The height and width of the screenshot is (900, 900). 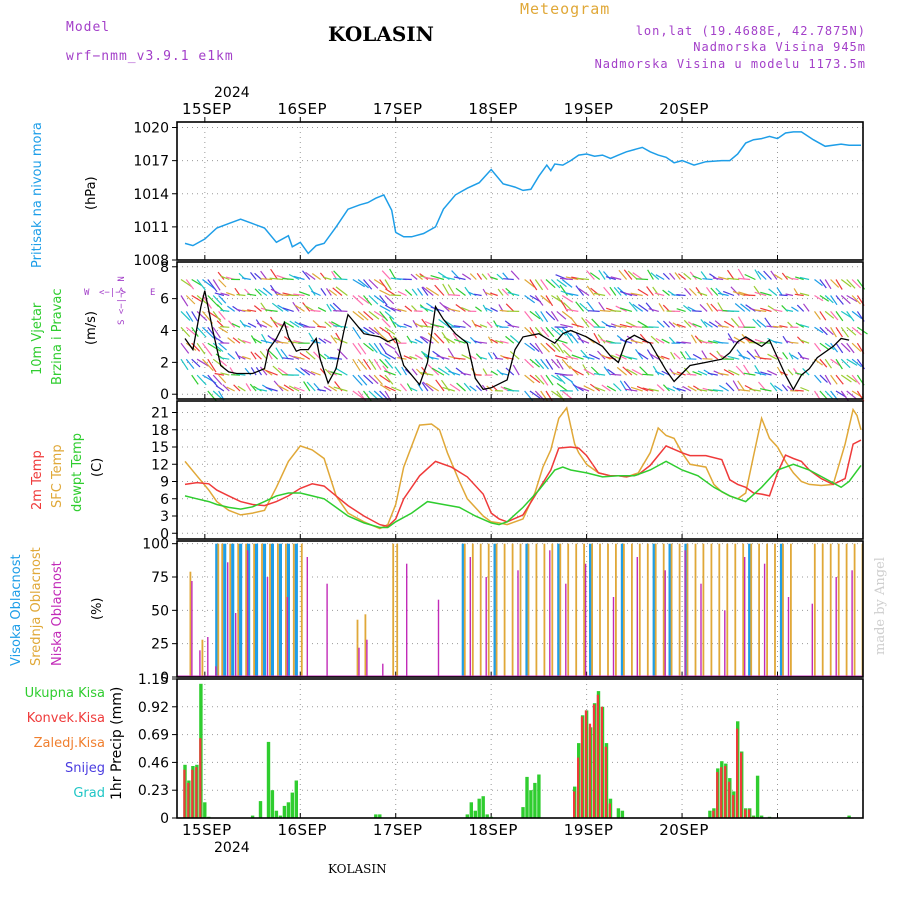 I want to click on panel-frame, so click(x=520, y=748).